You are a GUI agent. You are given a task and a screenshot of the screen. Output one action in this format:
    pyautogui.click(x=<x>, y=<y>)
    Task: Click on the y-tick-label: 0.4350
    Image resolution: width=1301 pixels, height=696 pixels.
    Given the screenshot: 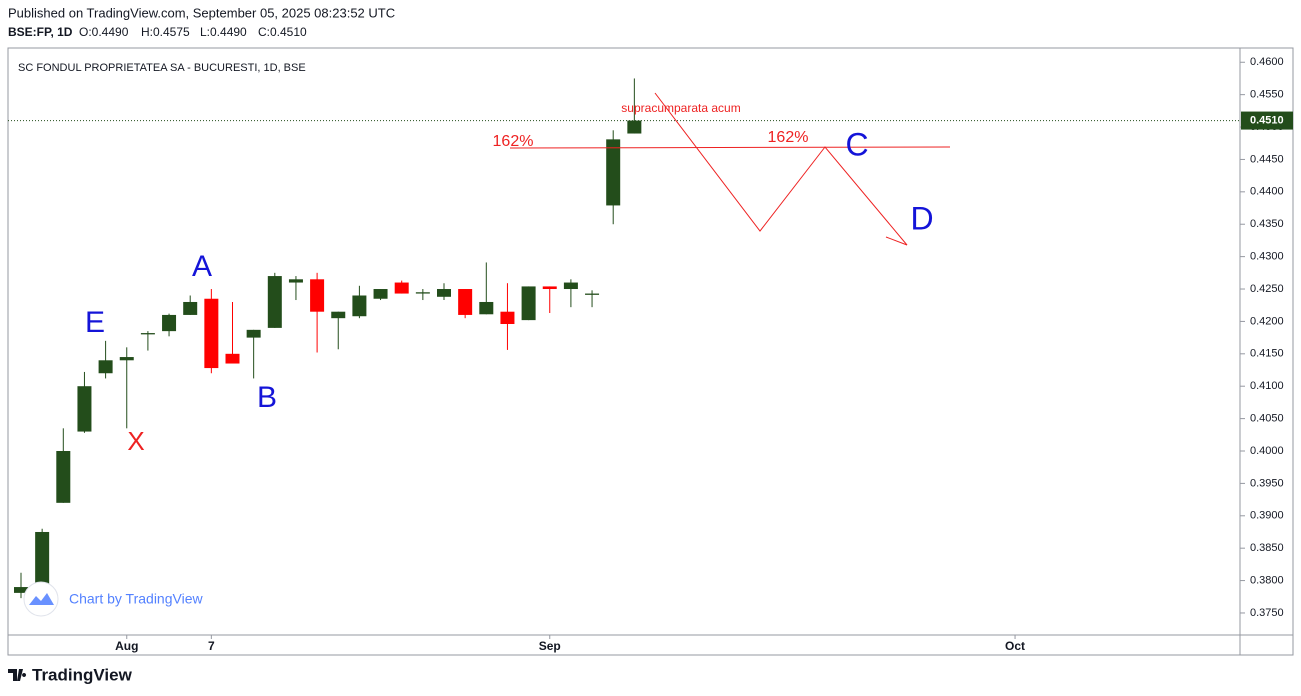 What is the action you would take?
    pyautogui.click(x=1267, y=224)
    